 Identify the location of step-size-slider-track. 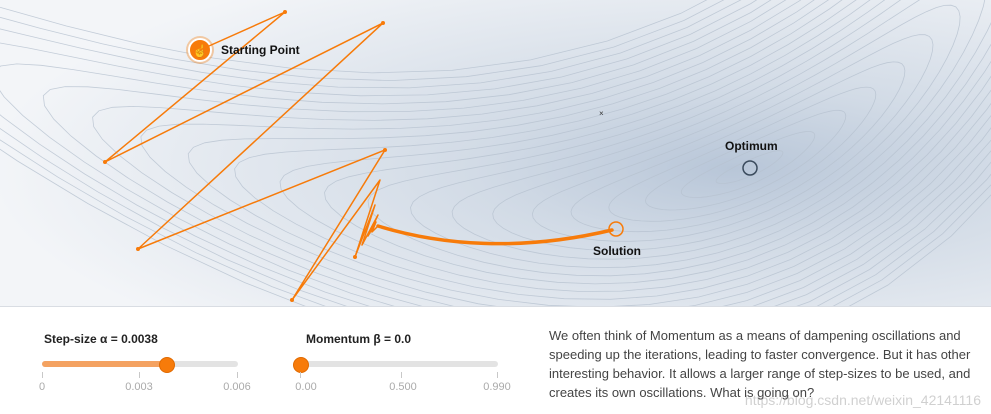
(140, 364).